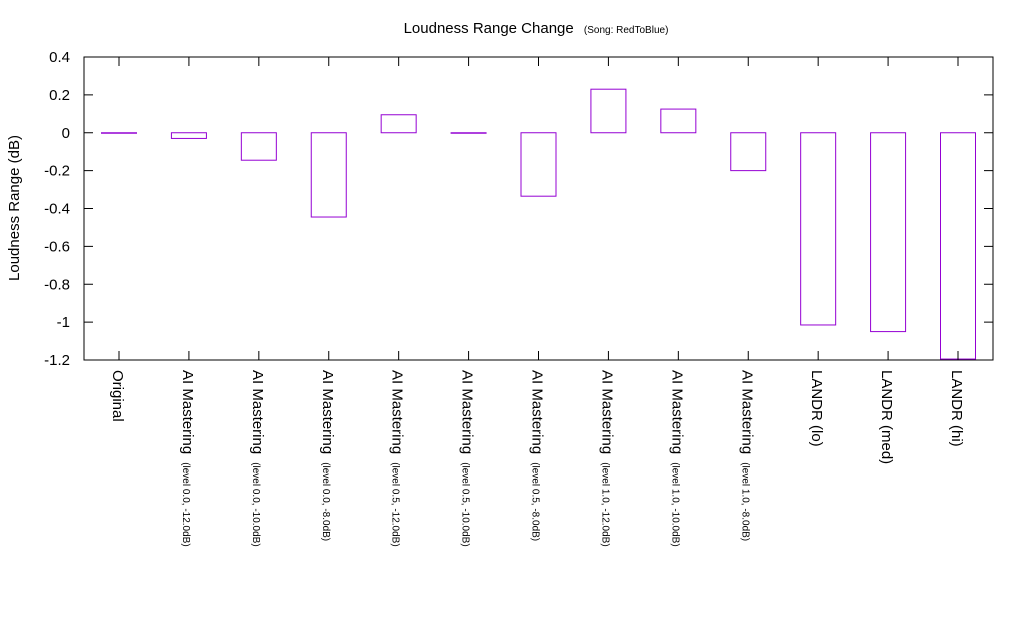 The image size is (1024, 640). What do you see at coordinates (626, 30) in the screenshot?
I see `chart-subtitle: (Song: RedToBlue)` at bounding box center [626, 30].